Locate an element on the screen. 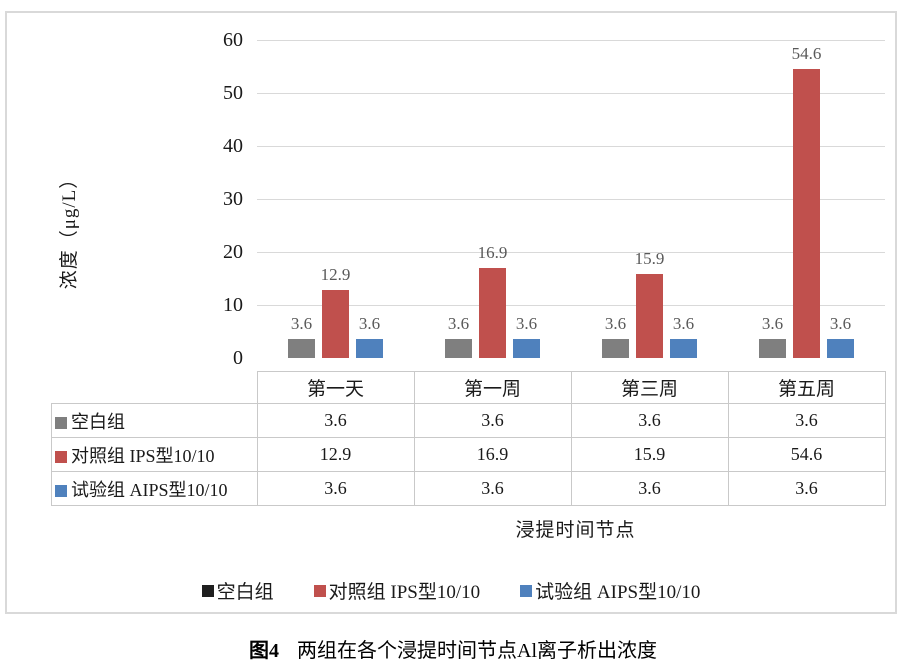  table-value-s1-c0: 12.9 is located at coordinates (335, 454).